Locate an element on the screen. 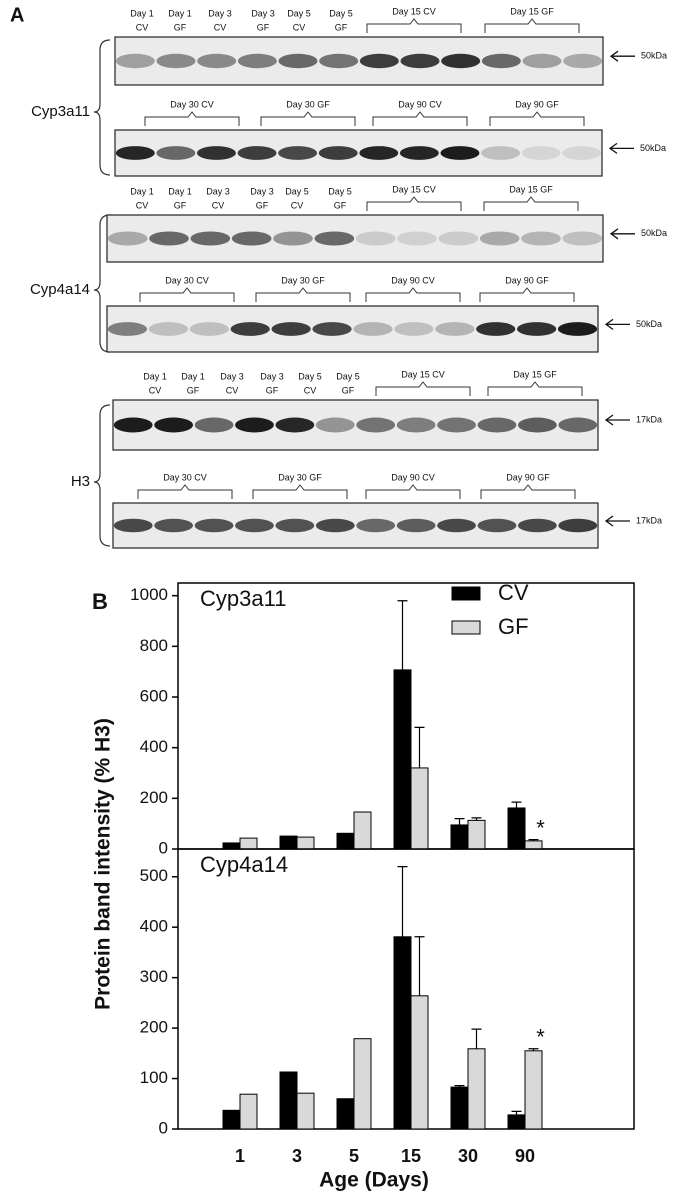 The width and height of the screenshot is (683, 1199). panel-title: Cyp4a14 is located at coordinates (244, 864).